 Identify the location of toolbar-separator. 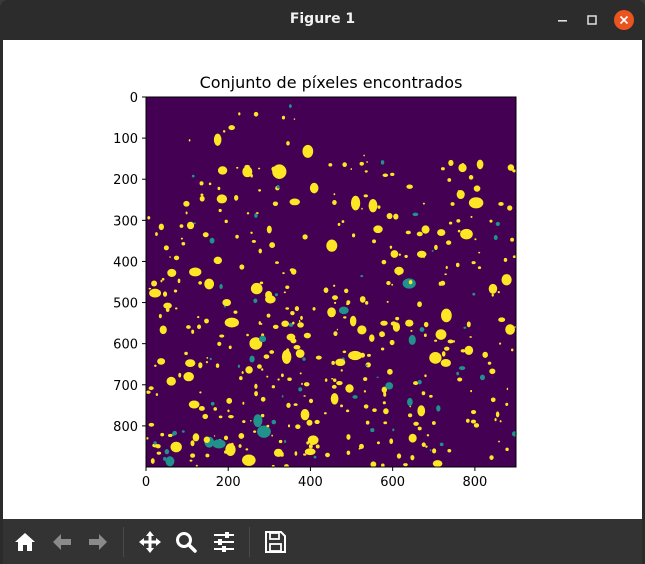
(249, 542).